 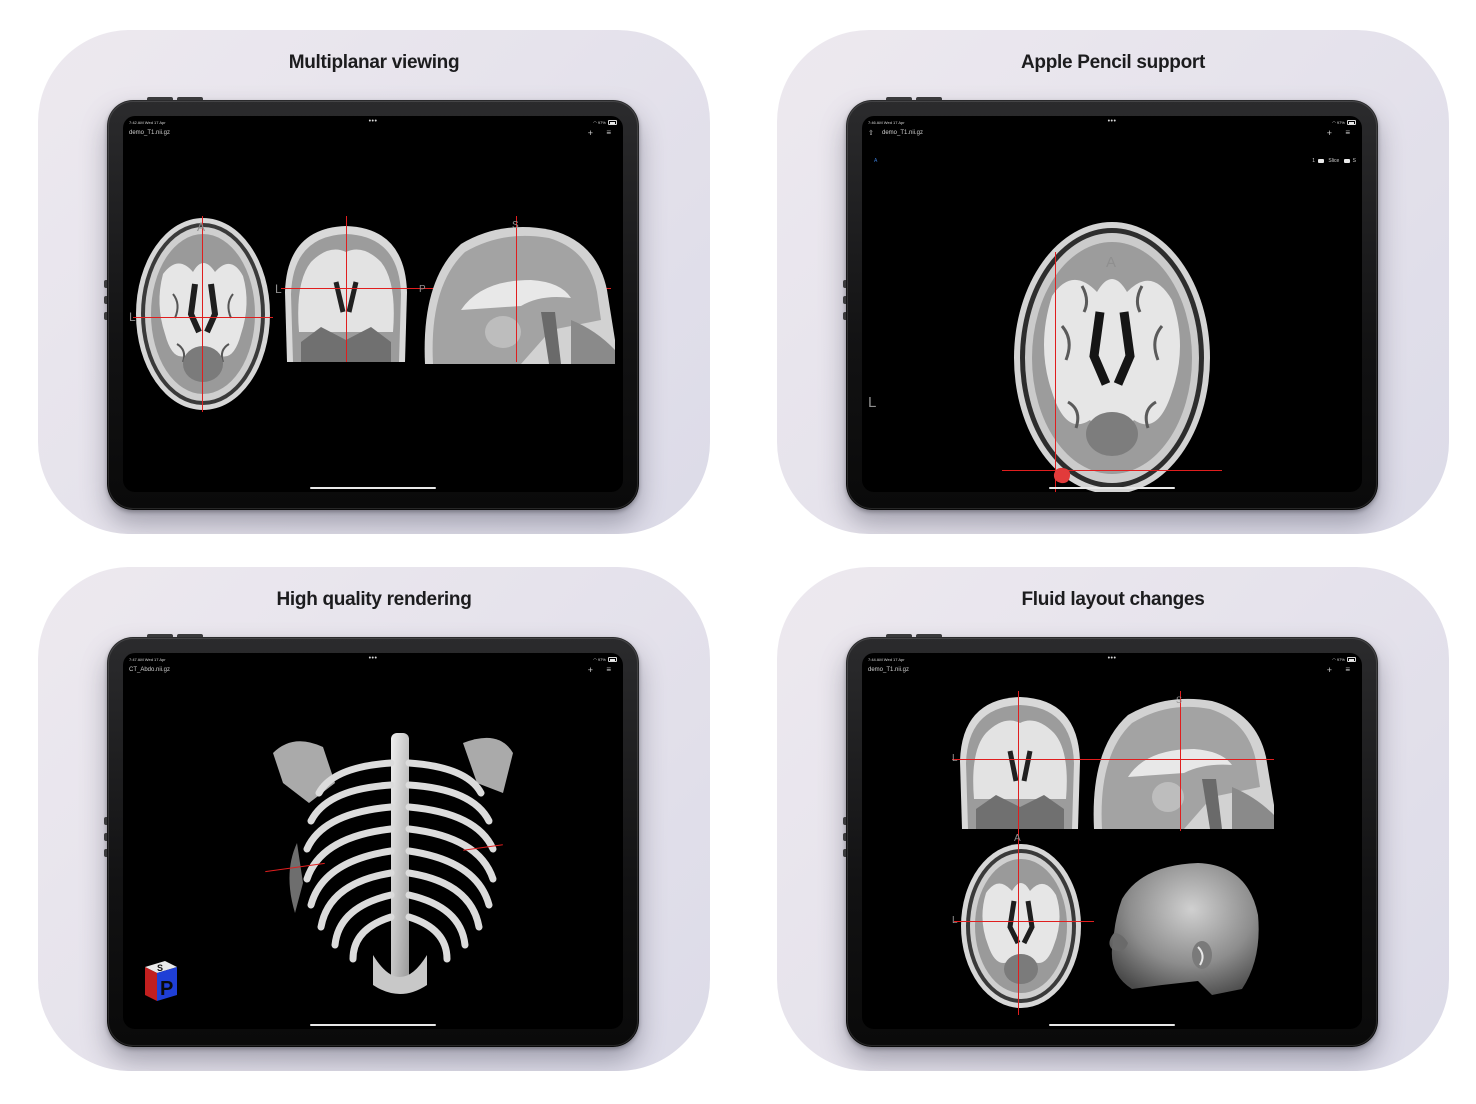 What do you see at coordinates (1024, 921) in the screenshot?
I see `crosshair-h-axial` at bounding box center [1024, 921].